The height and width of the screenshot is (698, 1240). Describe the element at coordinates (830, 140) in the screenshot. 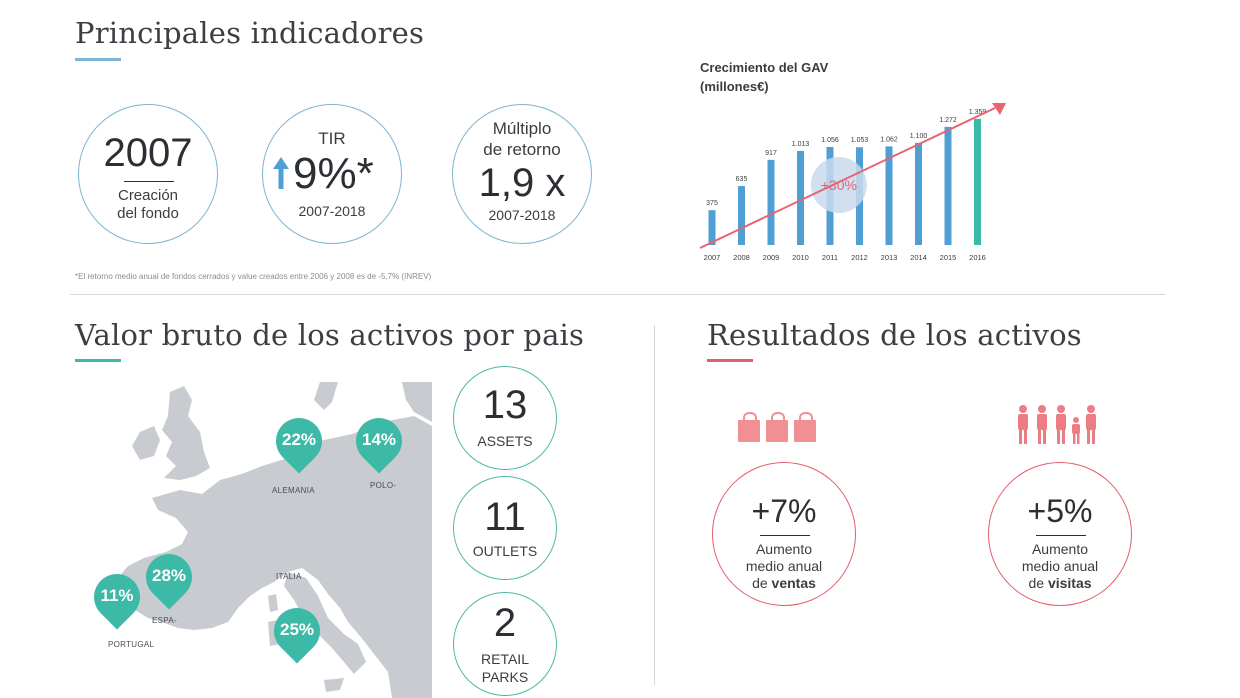

I see `bar-value-label: 1.056` at that location.